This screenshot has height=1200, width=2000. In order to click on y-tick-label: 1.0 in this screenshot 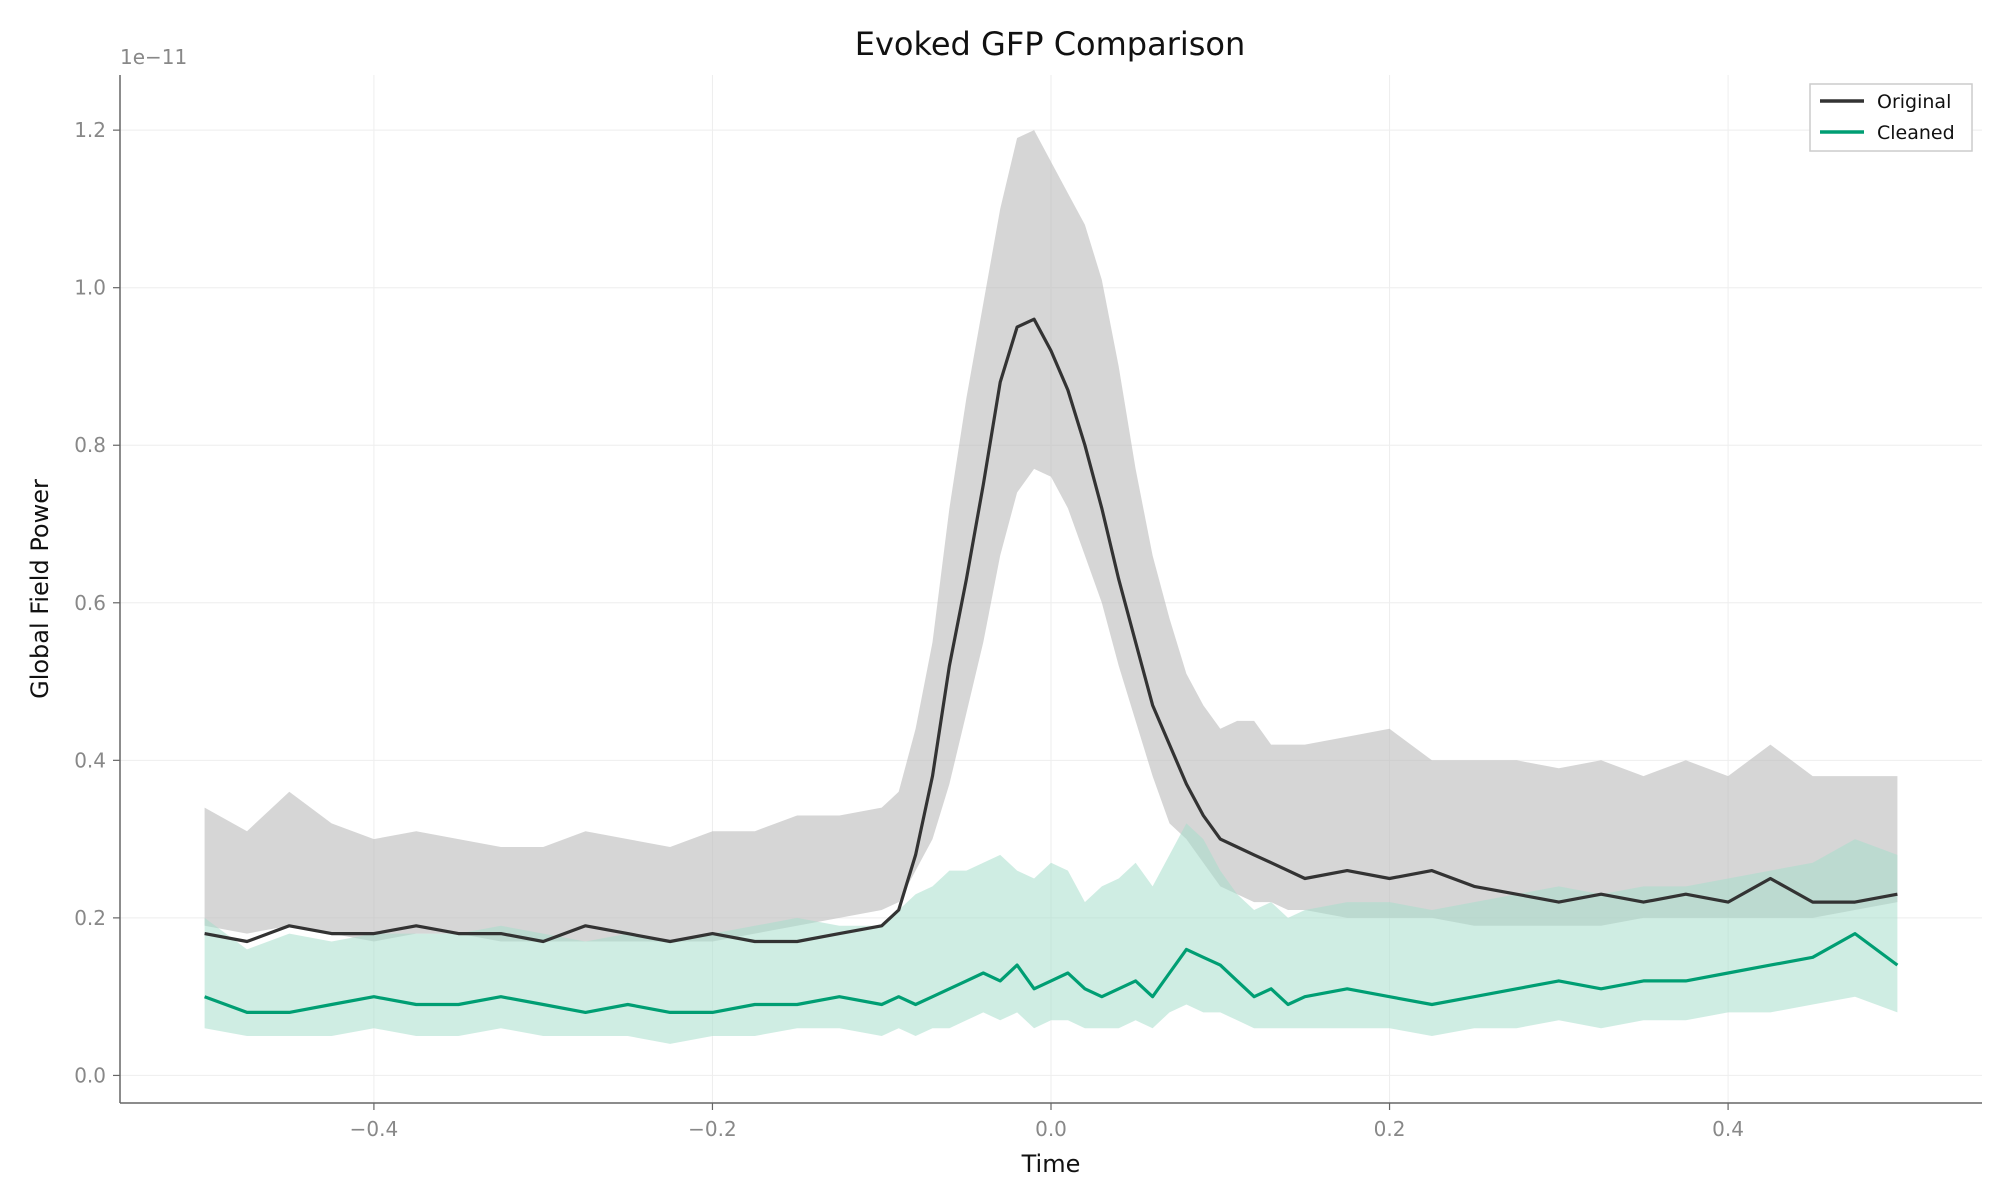, I will do `click(90, 288)`.